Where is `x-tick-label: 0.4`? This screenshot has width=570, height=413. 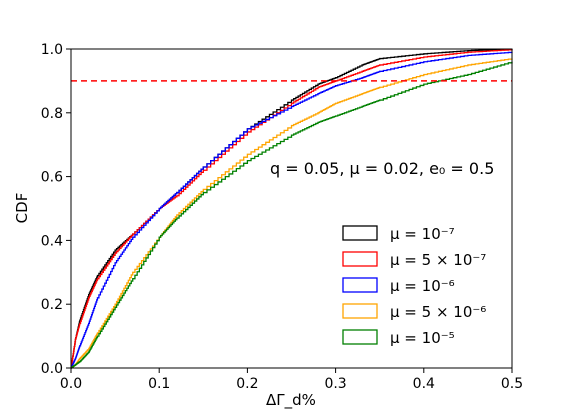
x-tick-label: 0.4 is located at coordinates (424, 384).